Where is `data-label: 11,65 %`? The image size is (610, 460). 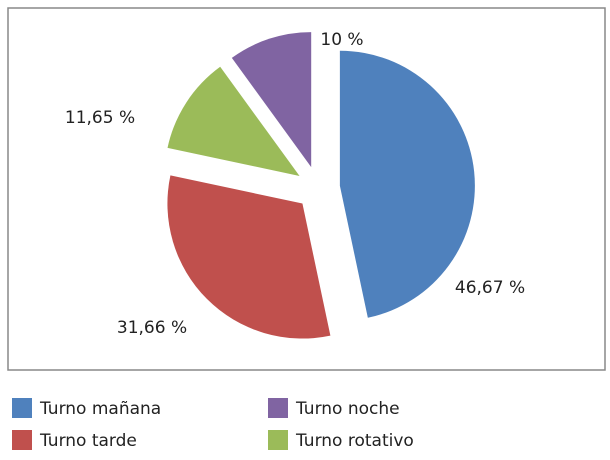 data-label: 11,65 % is located at coordinates (100, 118).